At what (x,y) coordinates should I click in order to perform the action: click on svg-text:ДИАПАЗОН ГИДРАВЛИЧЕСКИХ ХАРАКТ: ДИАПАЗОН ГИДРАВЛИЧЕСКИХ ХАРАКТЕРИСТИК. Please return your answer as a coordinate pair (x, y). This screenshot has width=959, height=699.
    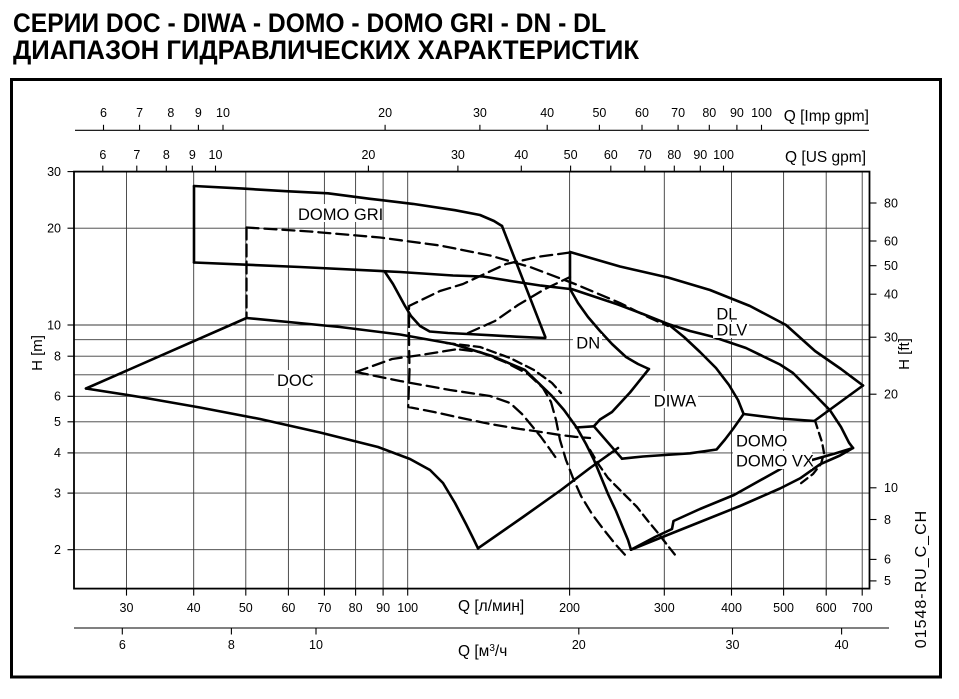
    Looking at the image, I should click on (326, 50).